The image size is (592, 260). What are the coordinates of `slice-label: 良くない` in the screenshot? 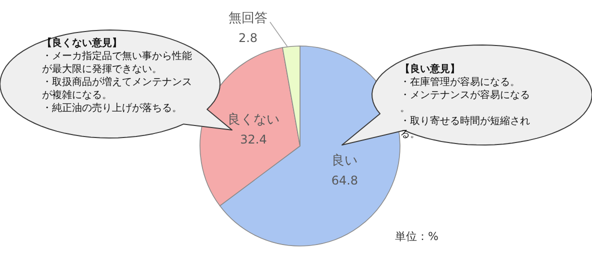 It's located at (254, 120).